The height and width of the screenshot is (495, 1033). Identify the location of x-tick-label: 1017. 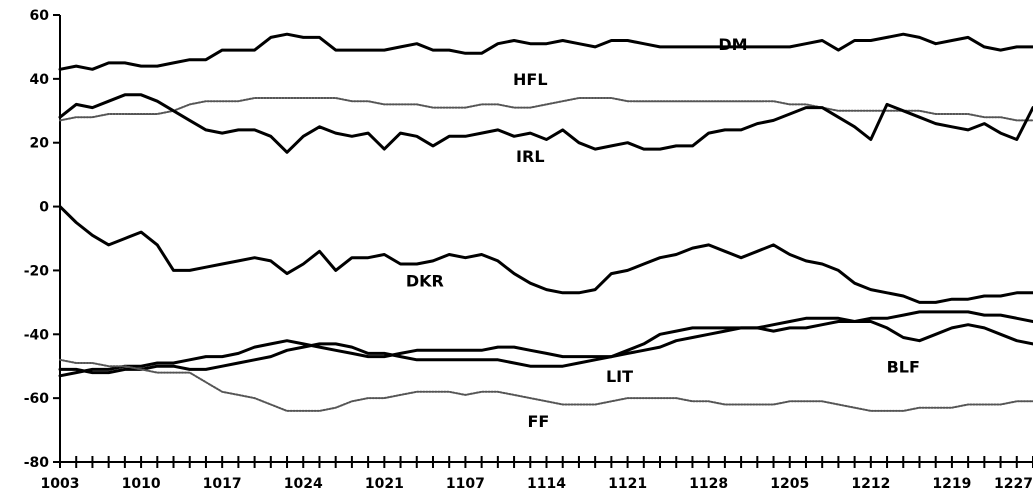
(222, 484).